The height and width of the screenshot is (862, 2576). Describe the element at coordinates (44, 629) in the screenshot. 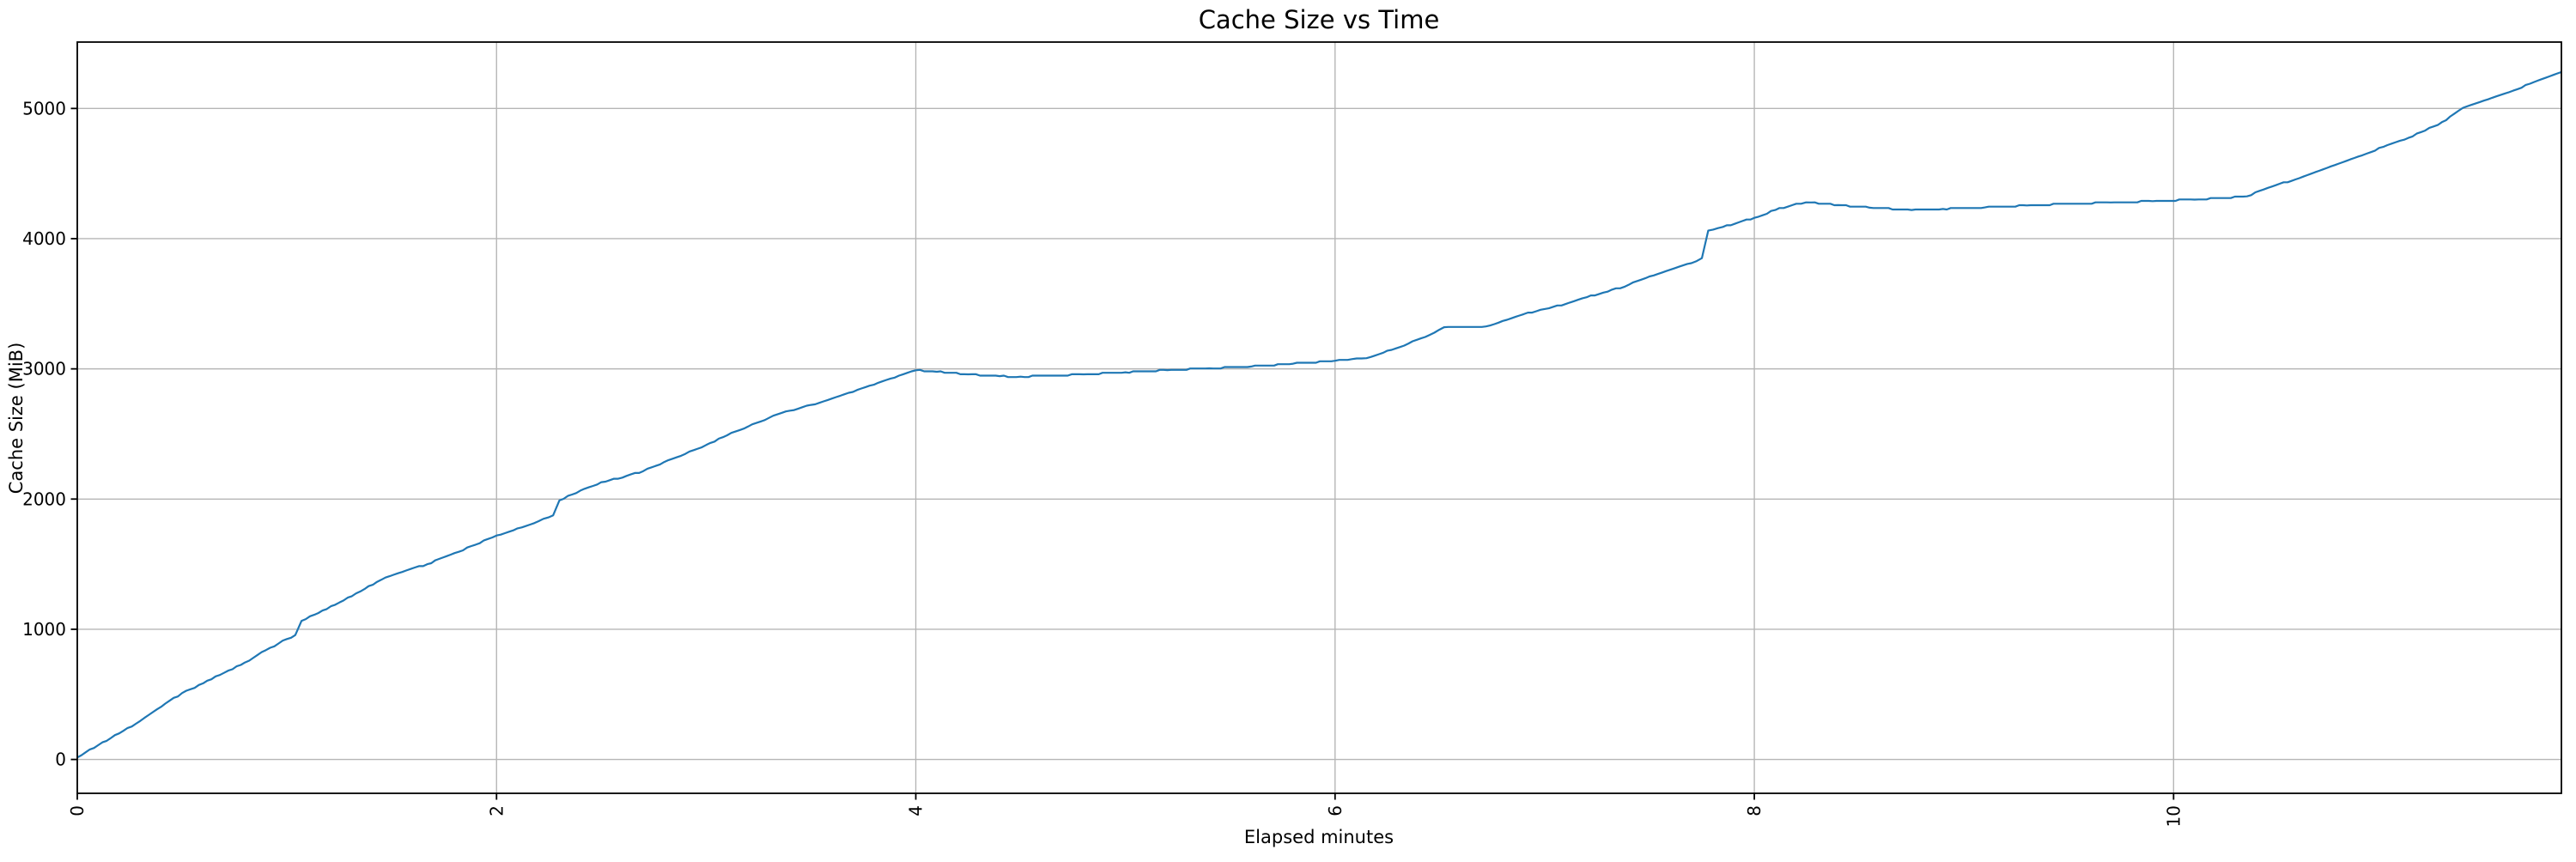

I see `y-tick-label: 1000` at that location.